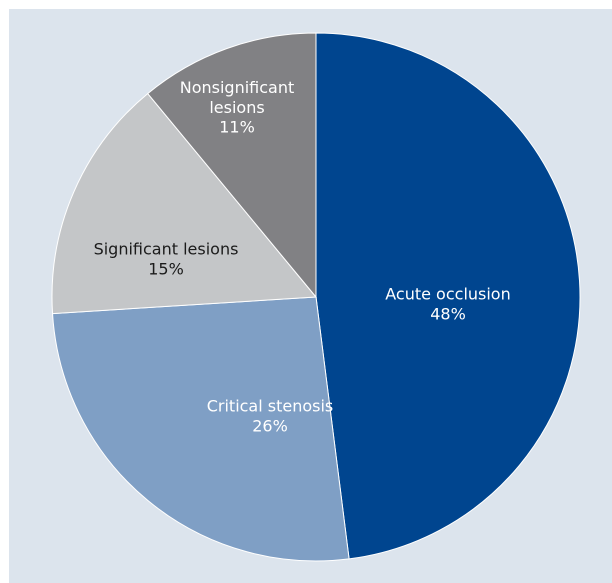 The image size is (612, 583). I want to click on slice-value-critical-stenosis: 26%, so click(270, 426).